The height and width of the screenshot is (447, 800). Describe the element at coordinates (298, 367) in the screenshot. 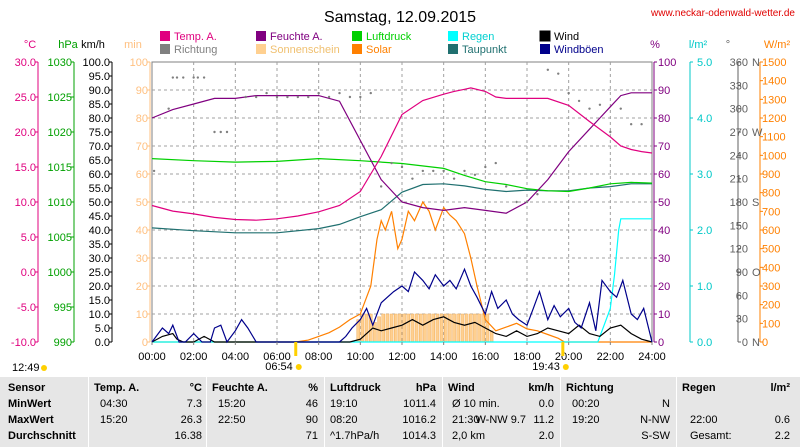

I see `sunrise-sun-icon` at that location.